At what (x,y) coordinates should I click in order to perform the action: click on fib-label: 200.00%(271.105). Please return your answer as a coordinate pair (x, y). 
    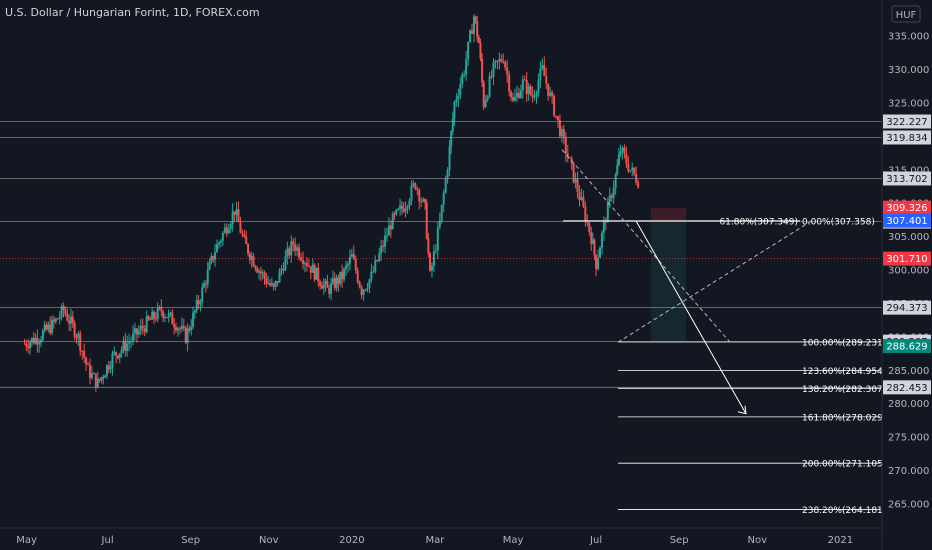
    Looking at the image, I should click on (844, 465).